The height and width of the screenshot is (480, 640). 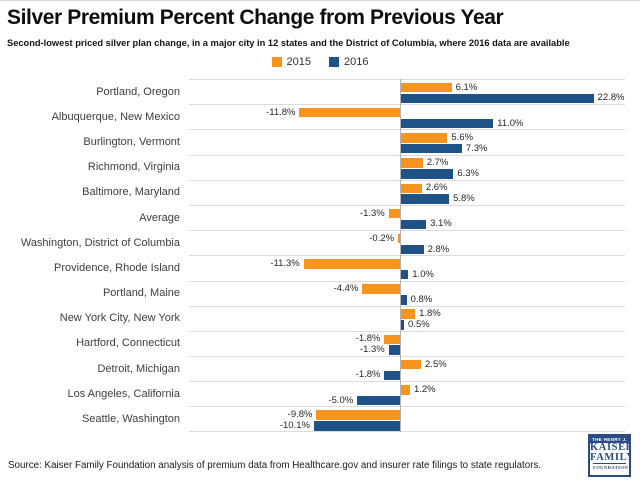 I want to click on kff-logo: THE HENRY J. KAISER FAMILY FOUNDATION, so click(x=609, y=455).